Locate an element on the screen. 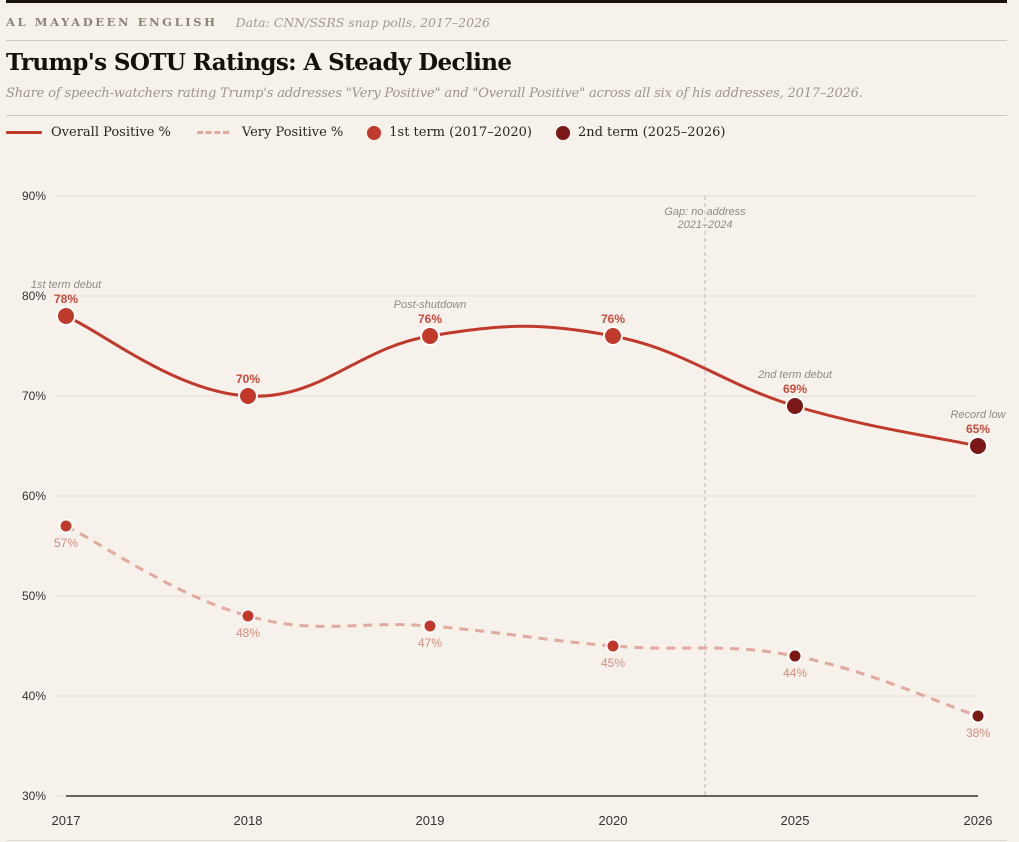 The image size is (1019, 842). y-tick-label: 40% is located at coordinates (34, 696).